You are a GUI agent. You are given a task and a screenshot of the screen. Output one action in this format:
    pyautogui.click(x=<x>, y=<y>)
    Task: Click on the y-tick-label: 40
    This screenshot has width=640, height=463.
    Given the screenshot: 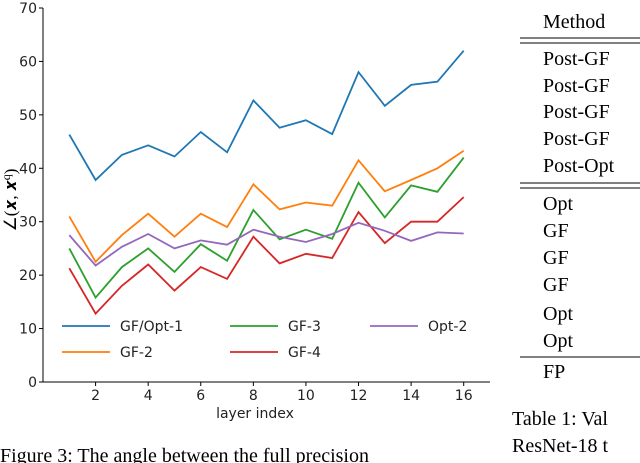 What is the action you would take?
    pyautogui.click(x=28, y=169)
    